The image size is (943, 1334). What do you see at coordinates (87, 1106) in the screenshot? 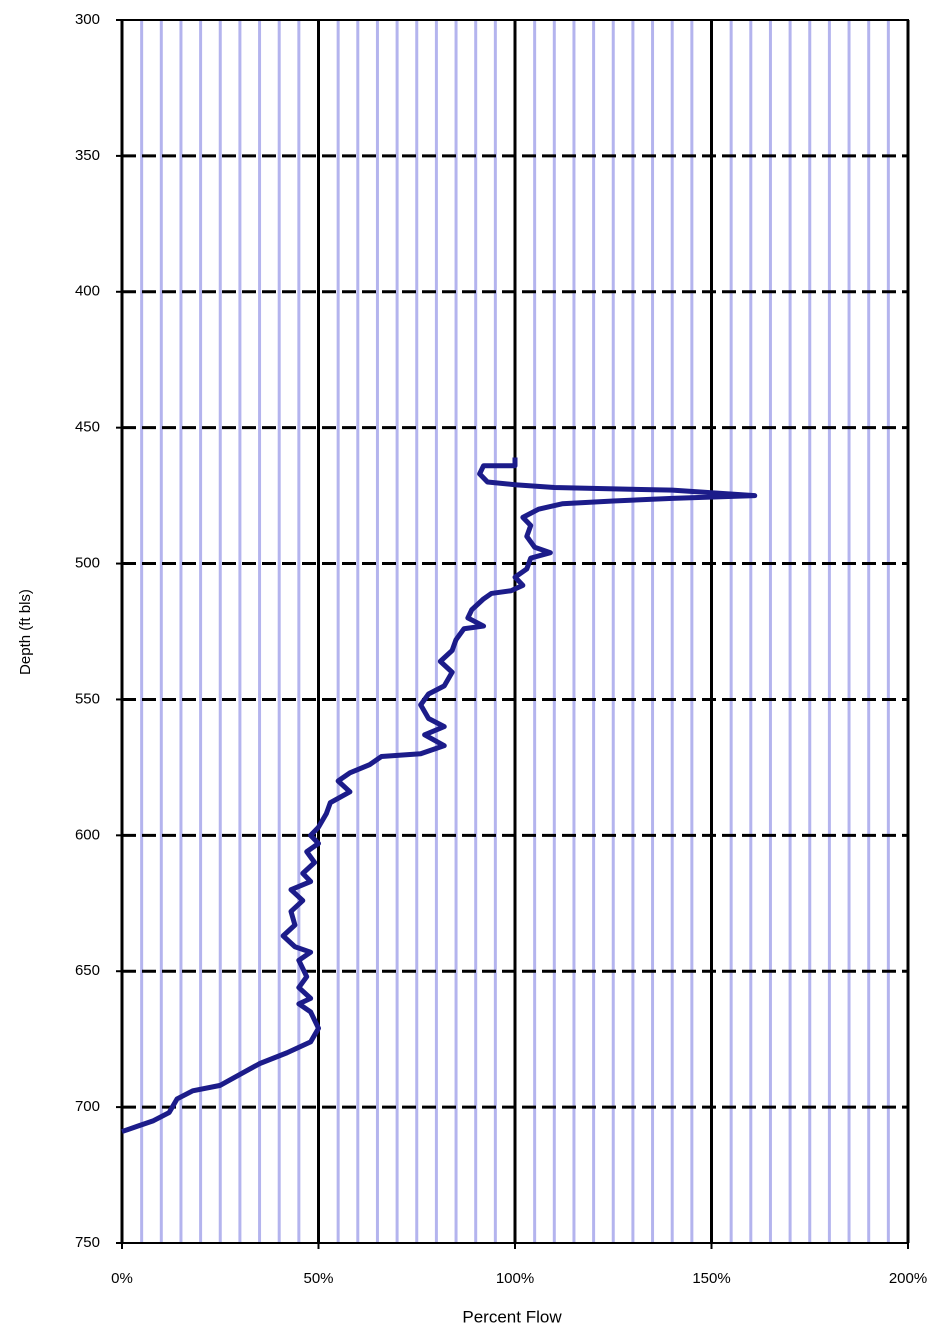
I see `y-tick-label: 700` at bounding box center [87, 1106].